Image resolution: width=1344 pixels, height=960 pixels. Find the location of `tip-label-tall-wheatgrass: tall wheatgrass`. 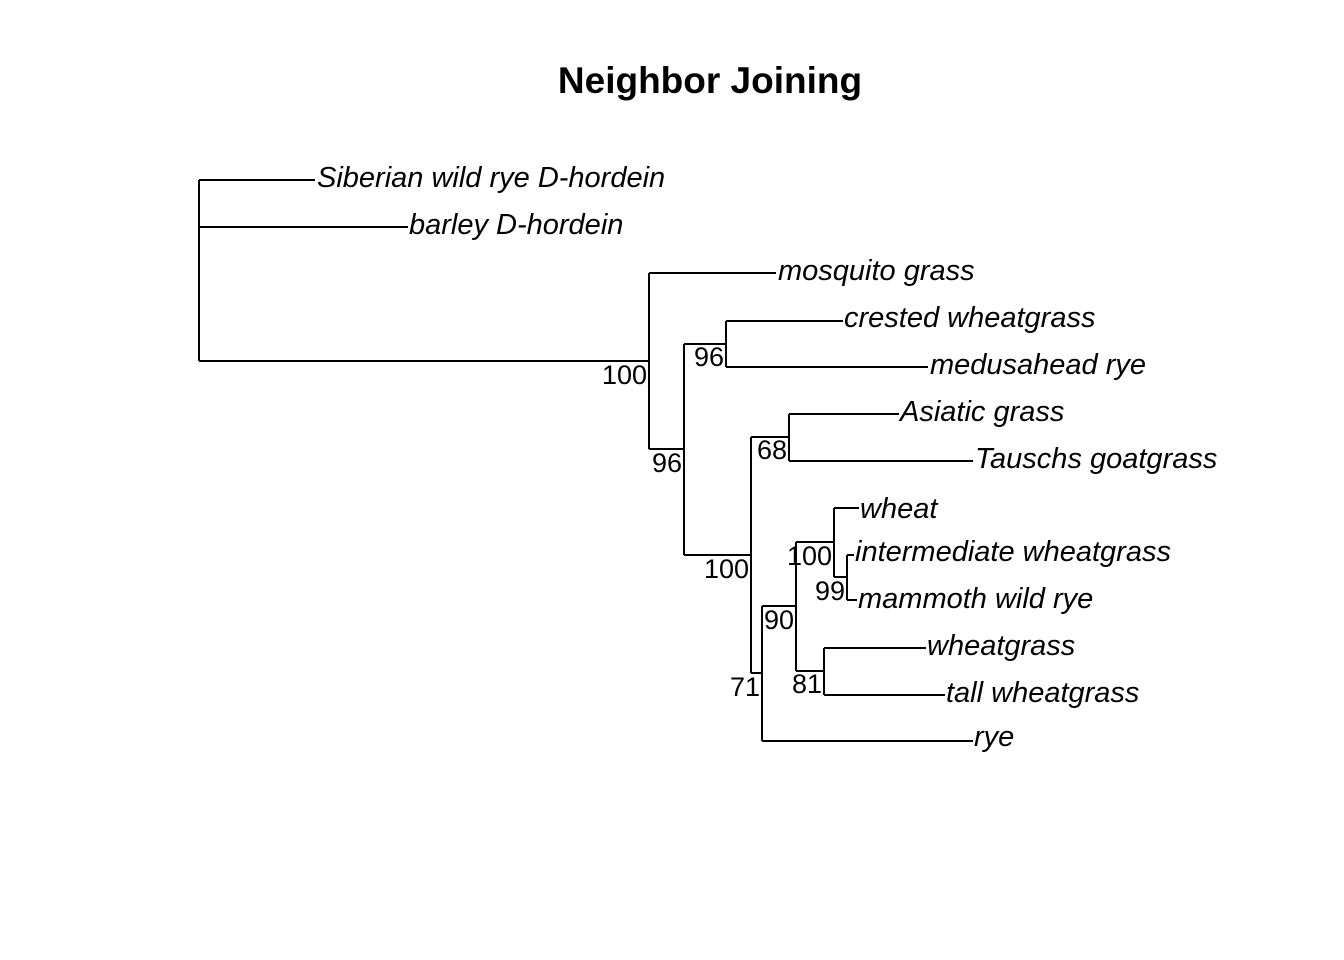

tip-label-tall-wheatgrass: tall wheatgrass is located at coordinates (1042, 693).